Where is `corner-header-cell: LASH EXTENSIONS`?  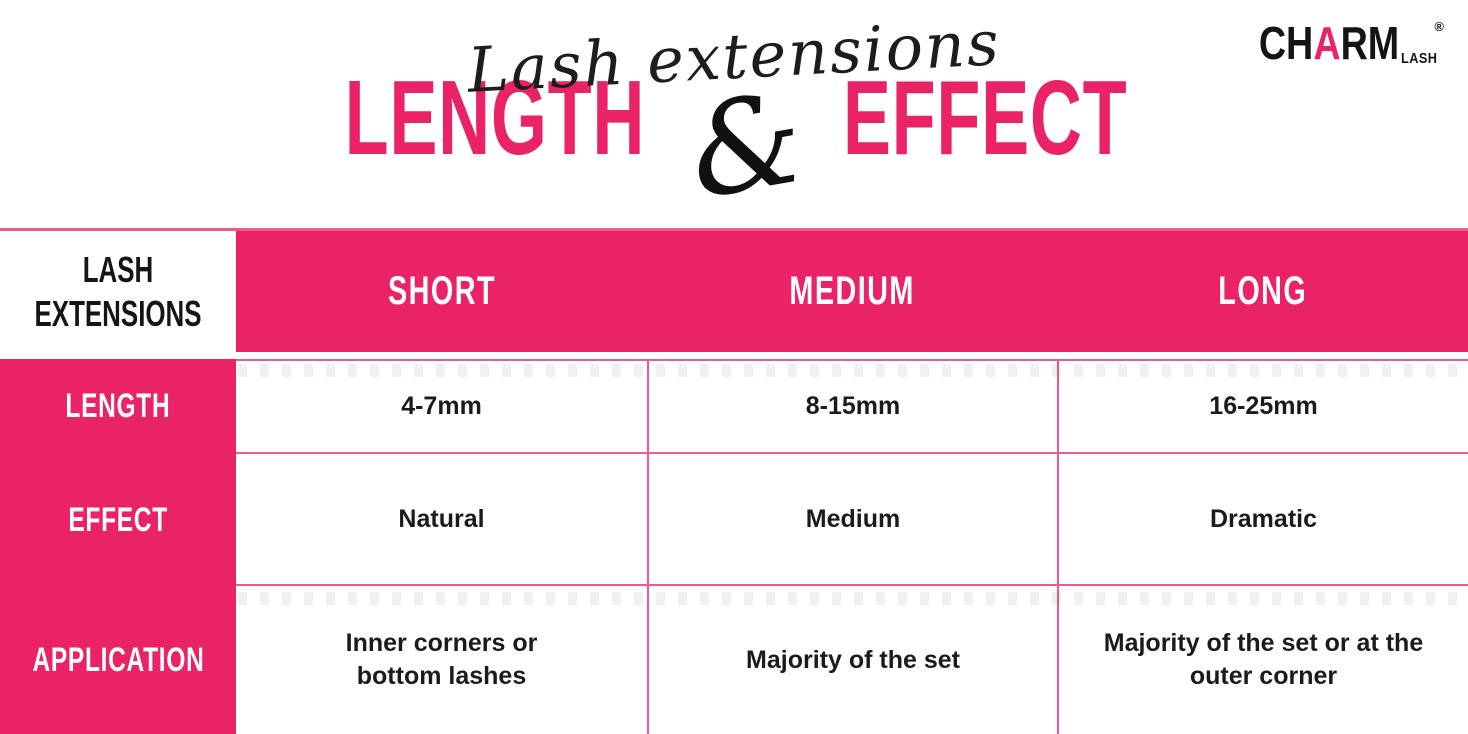 corner-header-cell: LASH EXTENSIONS is located at coordinates (118, 291).